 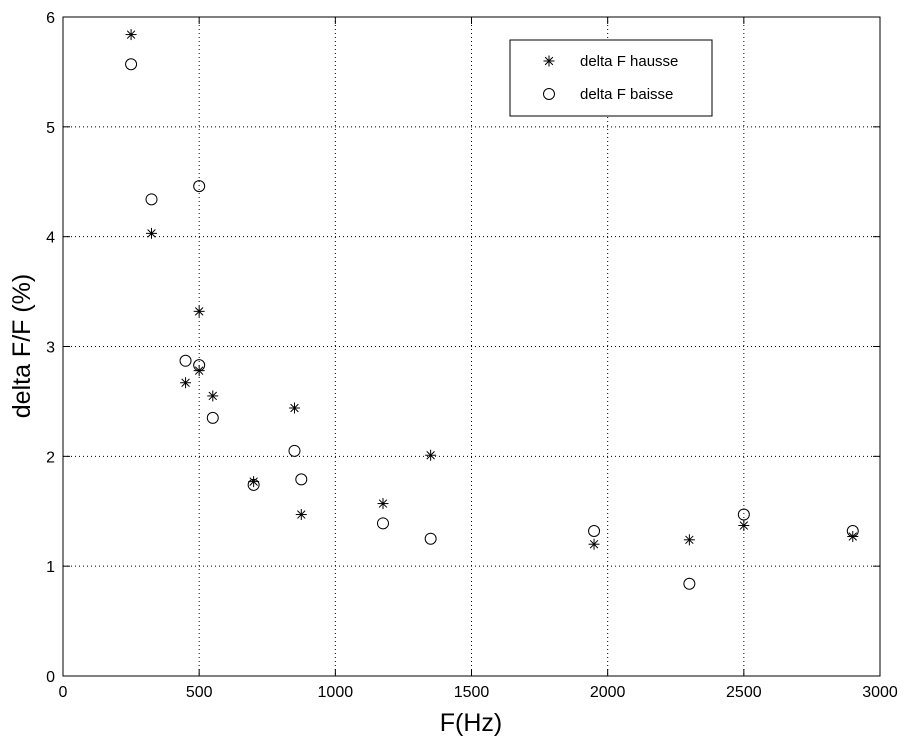 What do you see at coordinates (629, 61) in the screenshot?
I see `legend-label-hausse: delta F hausse` at bounding box center [629, 61].